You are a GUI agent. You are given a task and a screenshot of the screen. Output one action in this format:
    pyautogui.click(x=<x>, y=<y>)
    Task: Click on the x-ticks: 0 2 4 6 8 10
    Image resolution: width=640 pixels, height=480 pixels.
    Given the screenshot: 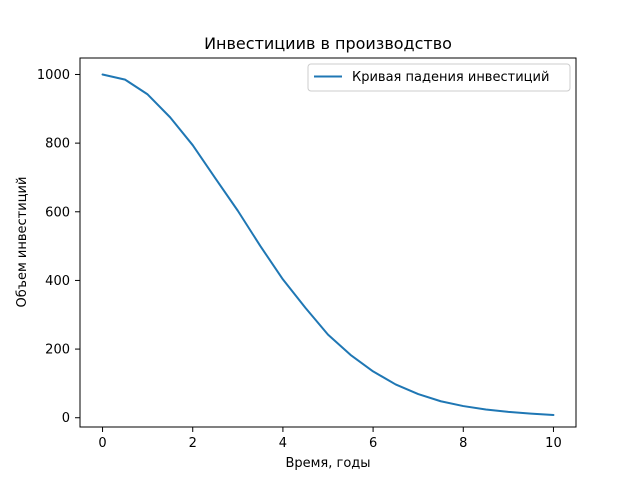 What is the action you would take?
    pyautogui.click(x=330, y=439)
    